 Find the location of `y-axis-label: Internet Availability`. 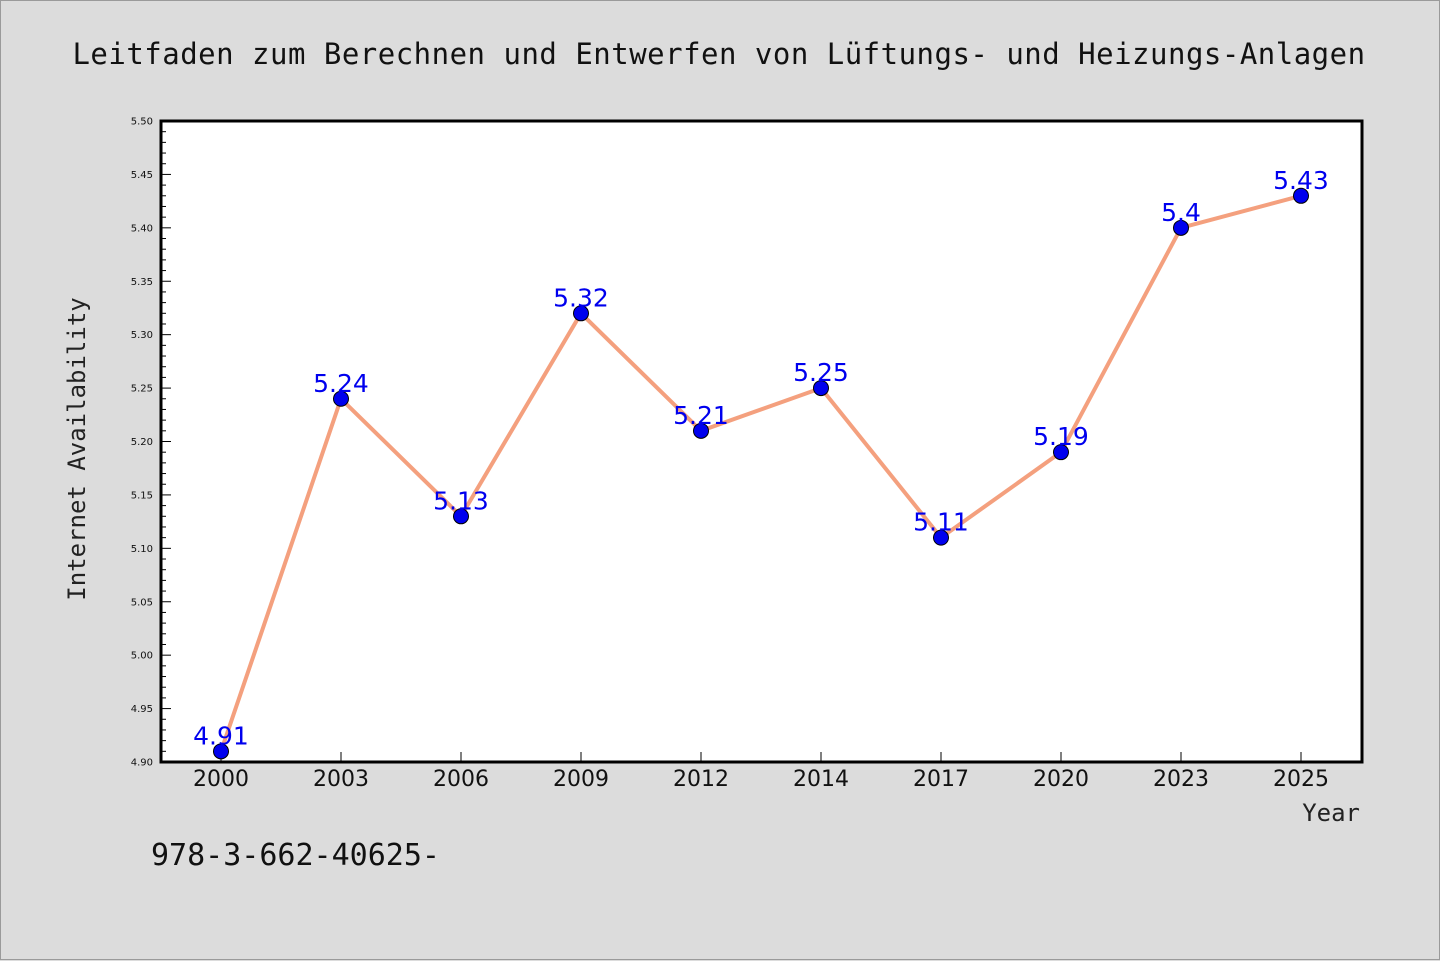

y-axis-label: Internet Availability is located at coordinates (77, 448).